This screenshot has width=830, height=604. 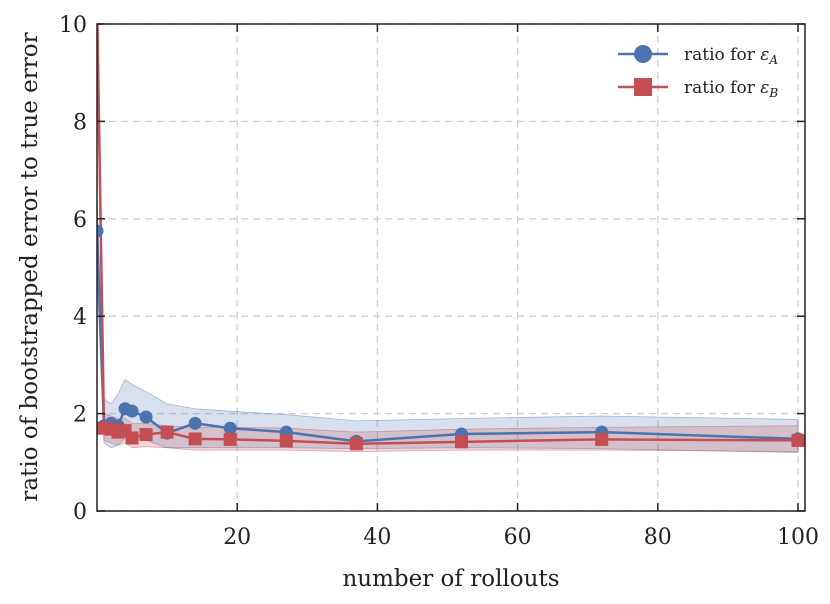 What do you see at coordinates (450, 579) in the screenshot?
I see `x-axis-label: number of rollouts` at bounding box center [450, 579].